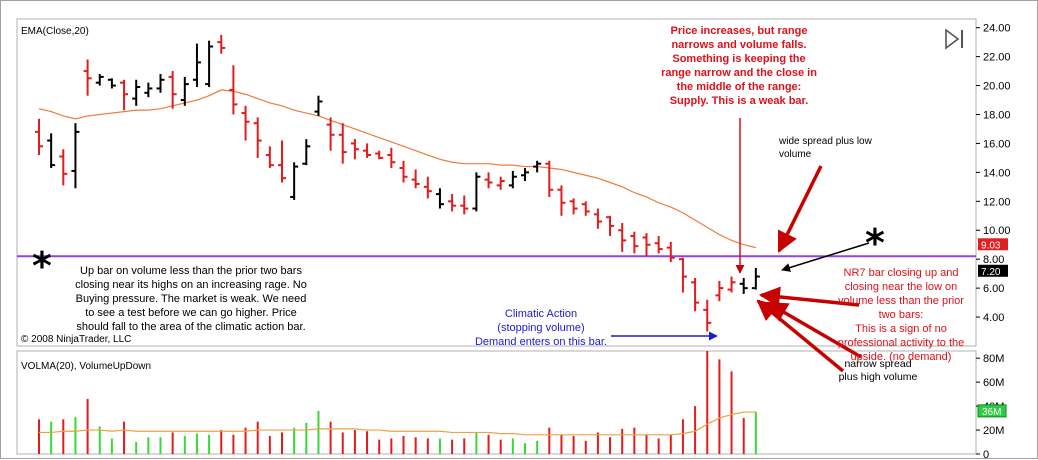 This screenshot has height=460, width=1038. I want to click on price-axis-tick-label: 14.00, so click(997, 173).